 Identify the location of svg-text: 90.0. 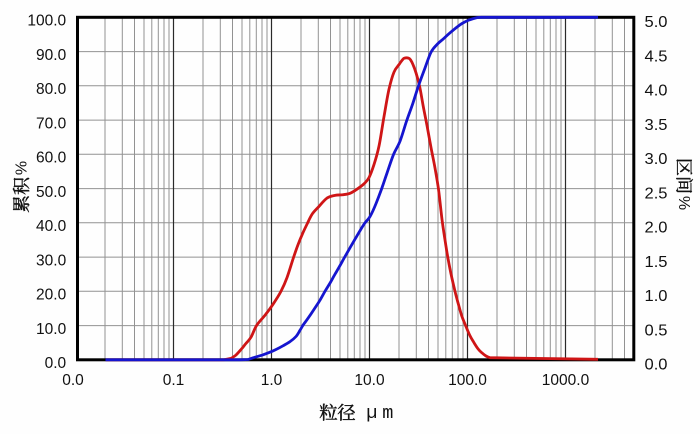
(51, 55).